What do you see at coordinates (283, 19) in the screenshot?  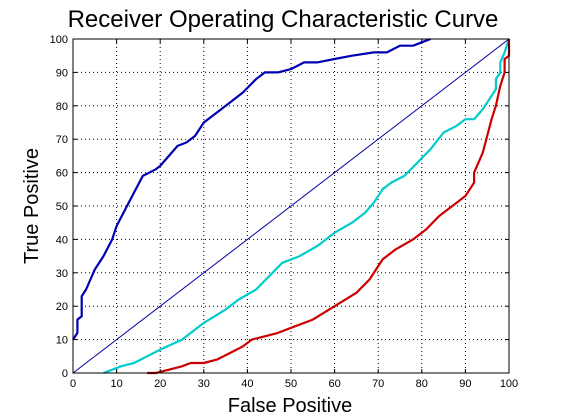 I see `chart-title: Receiver Operating Characteristic Curve` at bounding box center [283, 19].